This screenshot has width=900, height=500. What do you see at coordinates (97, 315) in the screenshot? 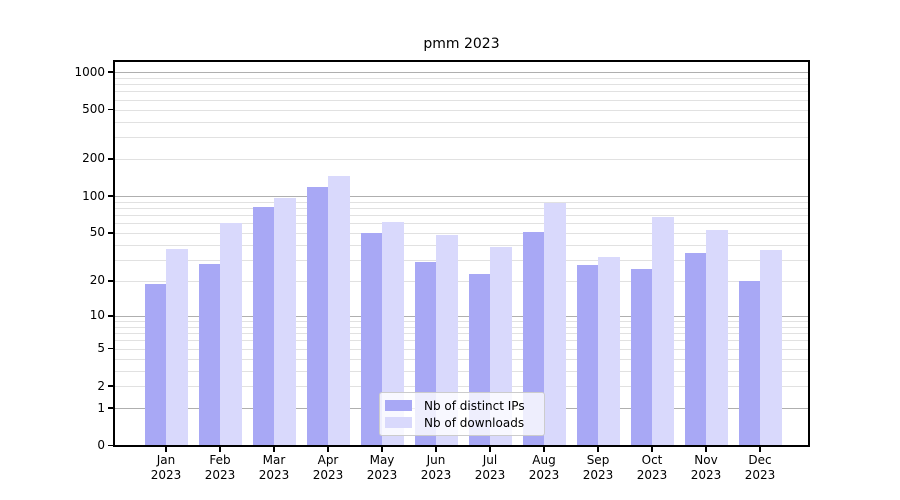
I see `y-tick-label-10: 10` at bounding box center [97, 315].